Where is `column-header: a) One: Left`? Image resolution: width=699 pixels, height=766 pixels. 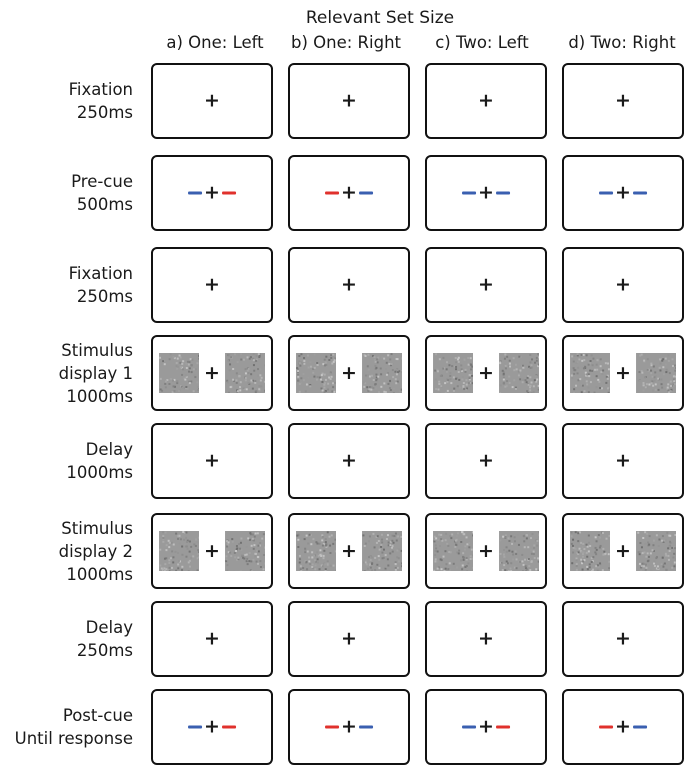 column-header: a) One: Left is located at coordinates (215, 42).